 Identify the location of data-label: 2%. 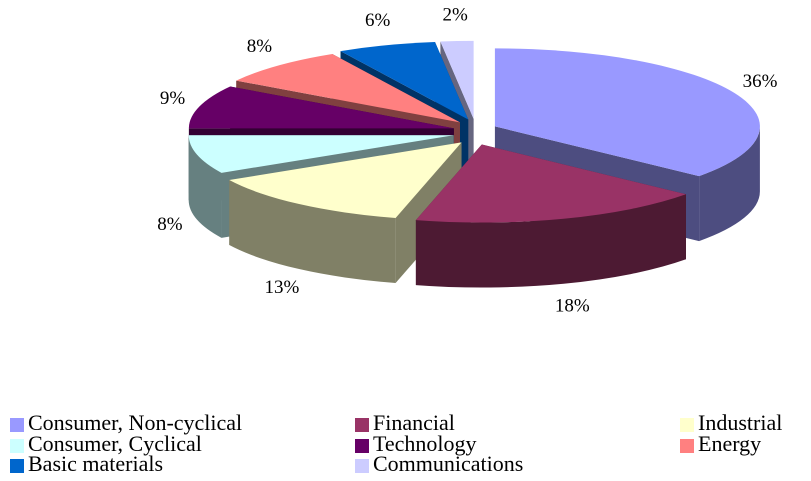
(456, 15).